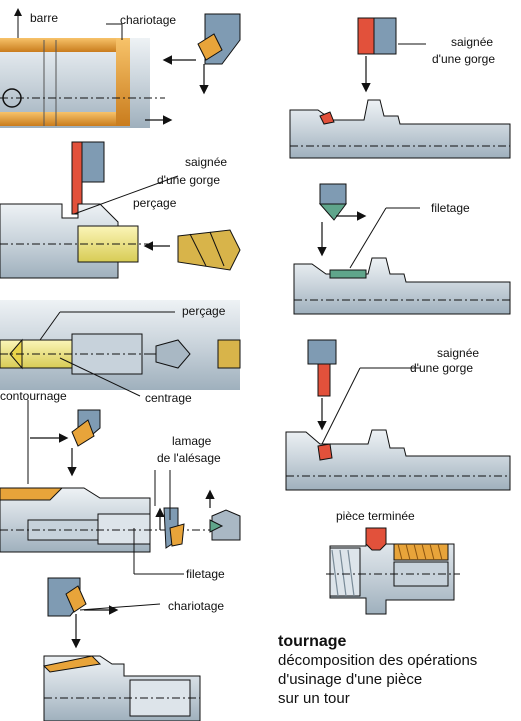 This screenshot has height=721, width=521. I want to click on label-lamage-l2: de l'alésage, so click(189, 458).